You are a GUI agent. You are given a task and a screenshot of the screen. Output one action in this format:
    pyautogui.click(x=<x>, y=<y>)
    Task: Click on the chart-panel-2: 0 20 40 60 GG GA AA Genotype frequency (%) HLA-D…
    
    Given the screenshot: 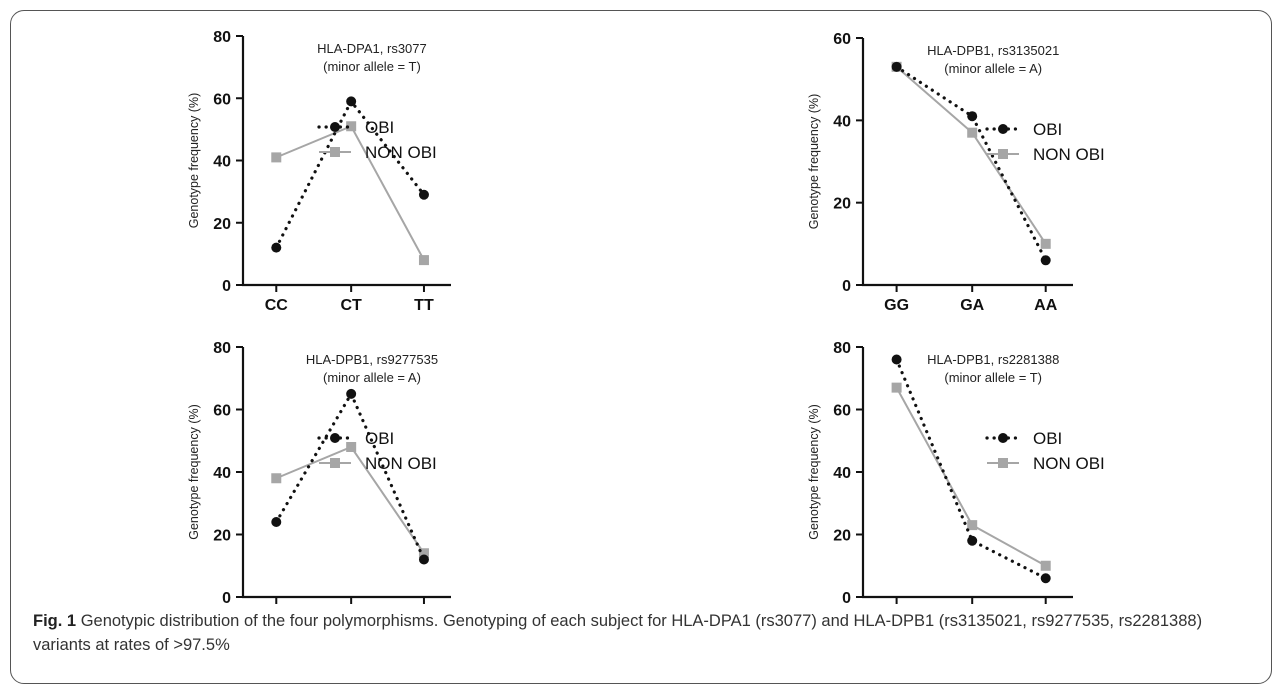 What is the action you would take?
    pyautogui.click(x=956, y=172)
    